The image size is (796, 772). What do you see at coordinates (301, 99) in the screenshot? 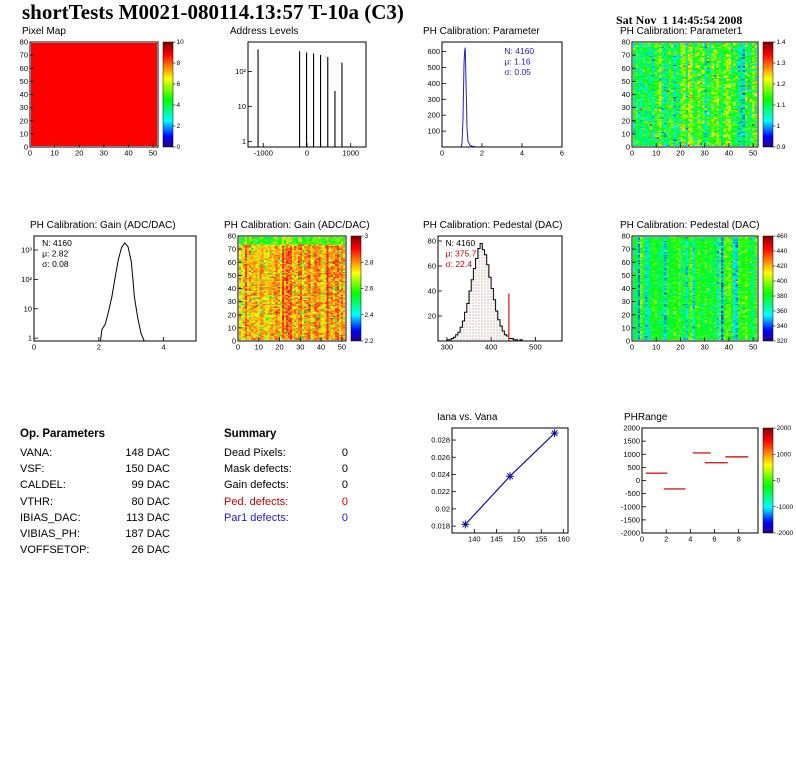
I see `address_levels-svg: -1000 0 1000 1 10 10²` at bounding box center [301, 99].